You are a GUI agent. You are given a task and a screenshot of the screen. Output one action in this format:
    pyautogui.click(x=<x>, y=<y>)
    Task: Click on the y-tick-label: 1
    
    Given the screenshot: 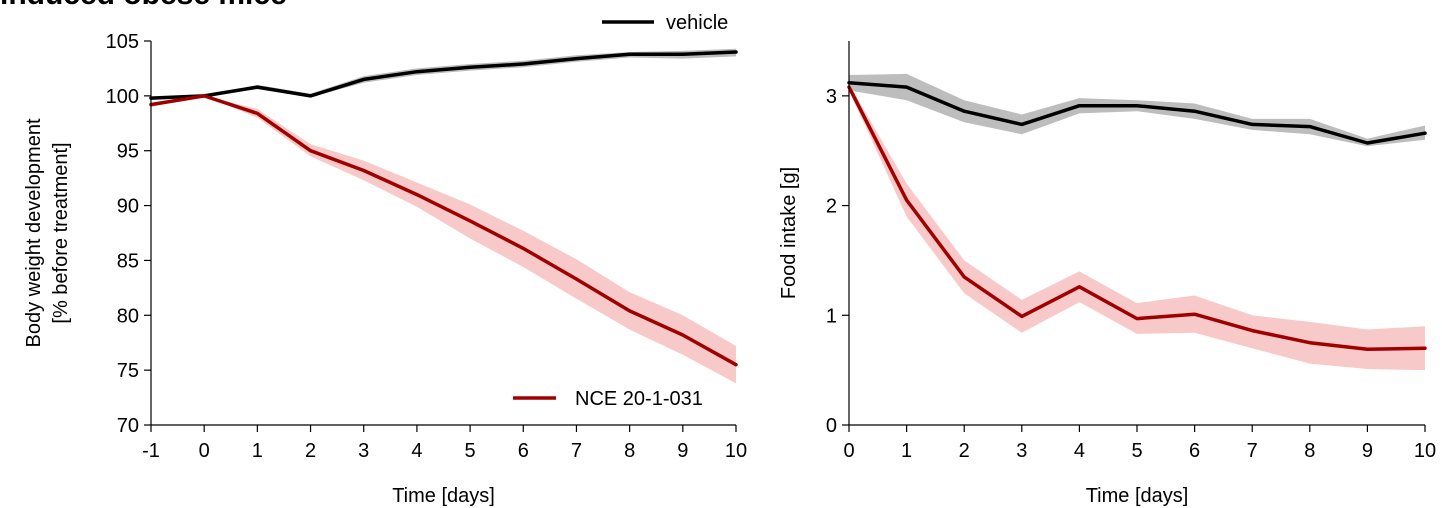 What is the action you would take?
    pyautogui.click(x=831, y=316)
    